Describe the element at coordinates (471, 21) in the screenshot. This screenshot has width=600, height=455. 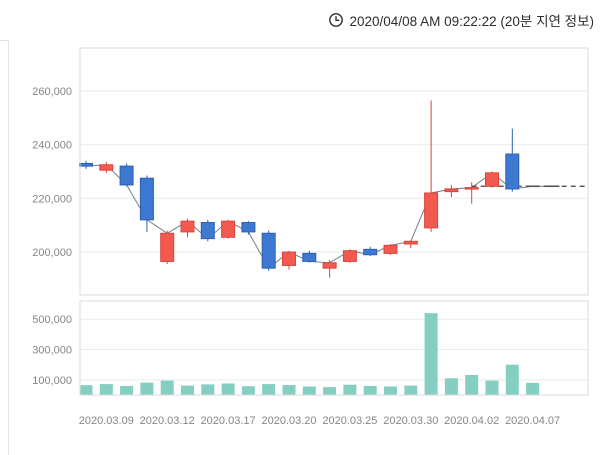
I see `timestamp-label: 2020/04/08 AM 09:22:22 (20분 지연 정보)` at that location.